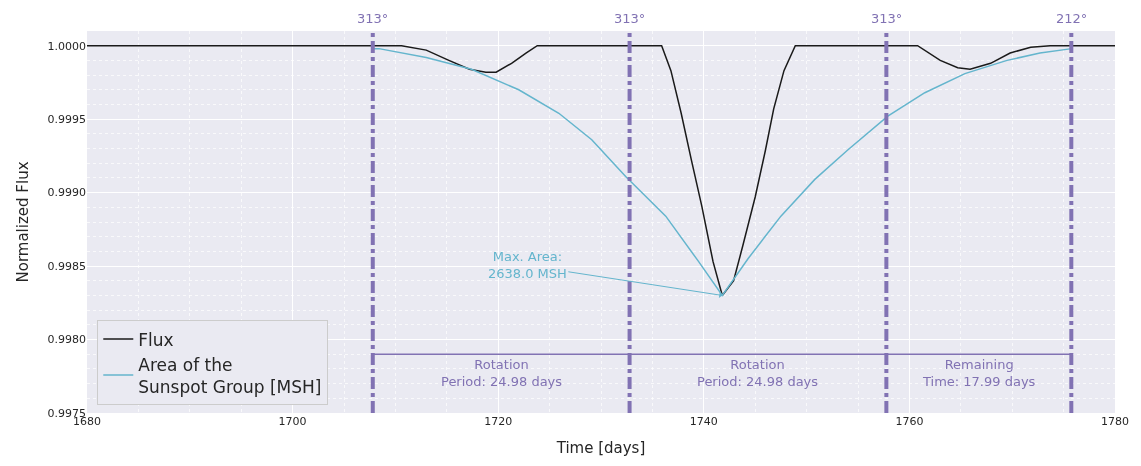 The height and width of the screenshot is (466, 1141). Describe the element at coordinates (230, 375) in the screenshot. I see `legend-label: Area of the Sunspot Group [MSH]` at that location.